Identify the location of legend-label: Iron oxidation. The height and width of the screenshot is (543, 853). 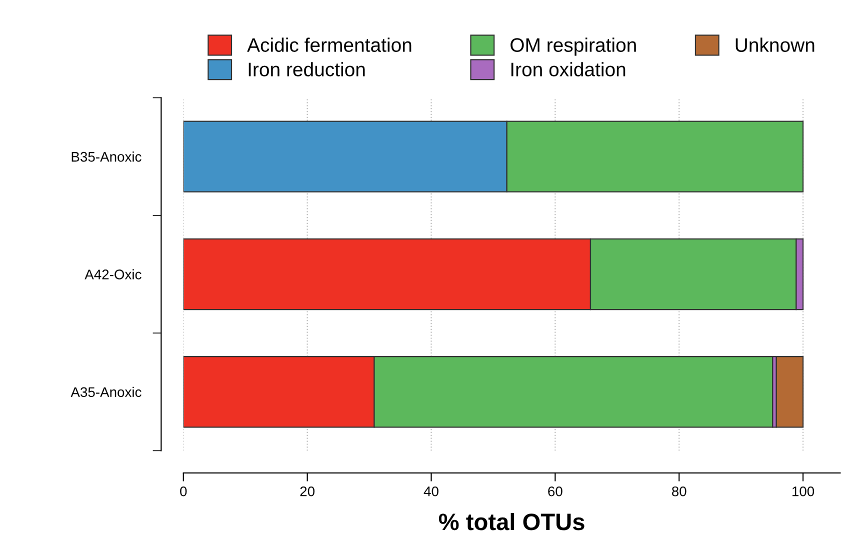
(568, 69).